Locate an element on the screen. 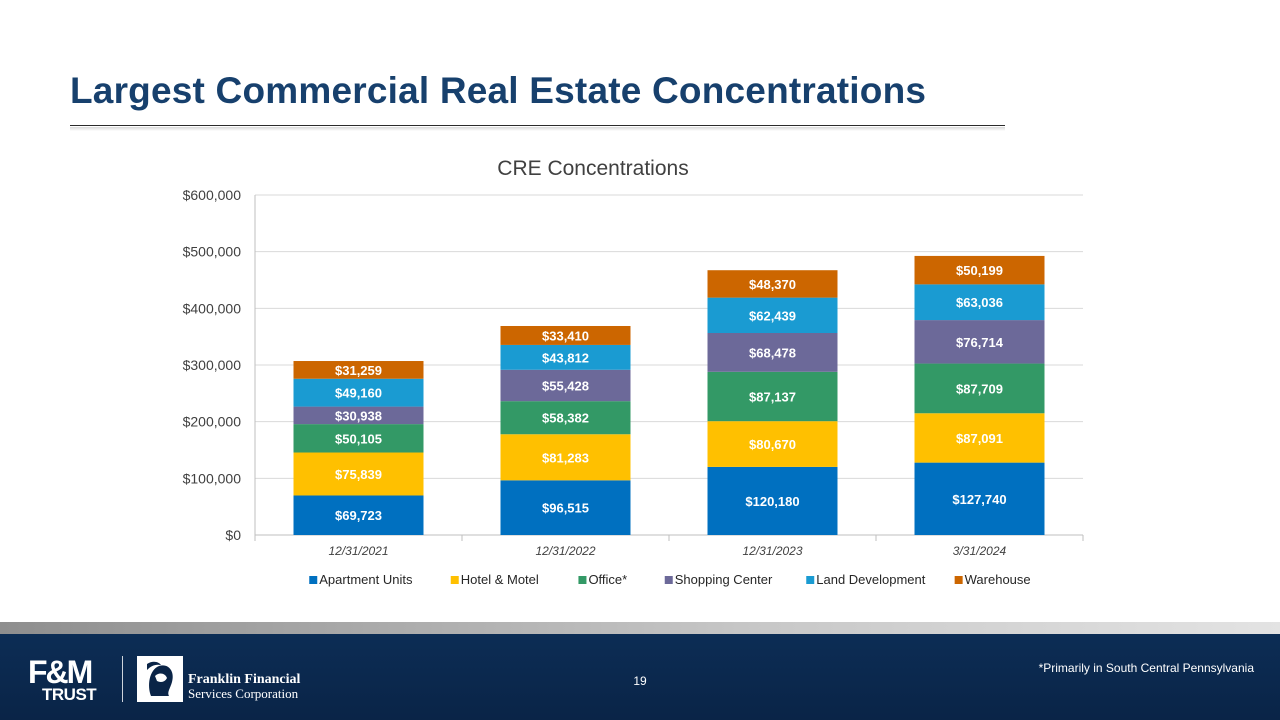 The height and width of the screenshot is (720, 1280). data-label: $76,714 is located at coordinates (980, 342).